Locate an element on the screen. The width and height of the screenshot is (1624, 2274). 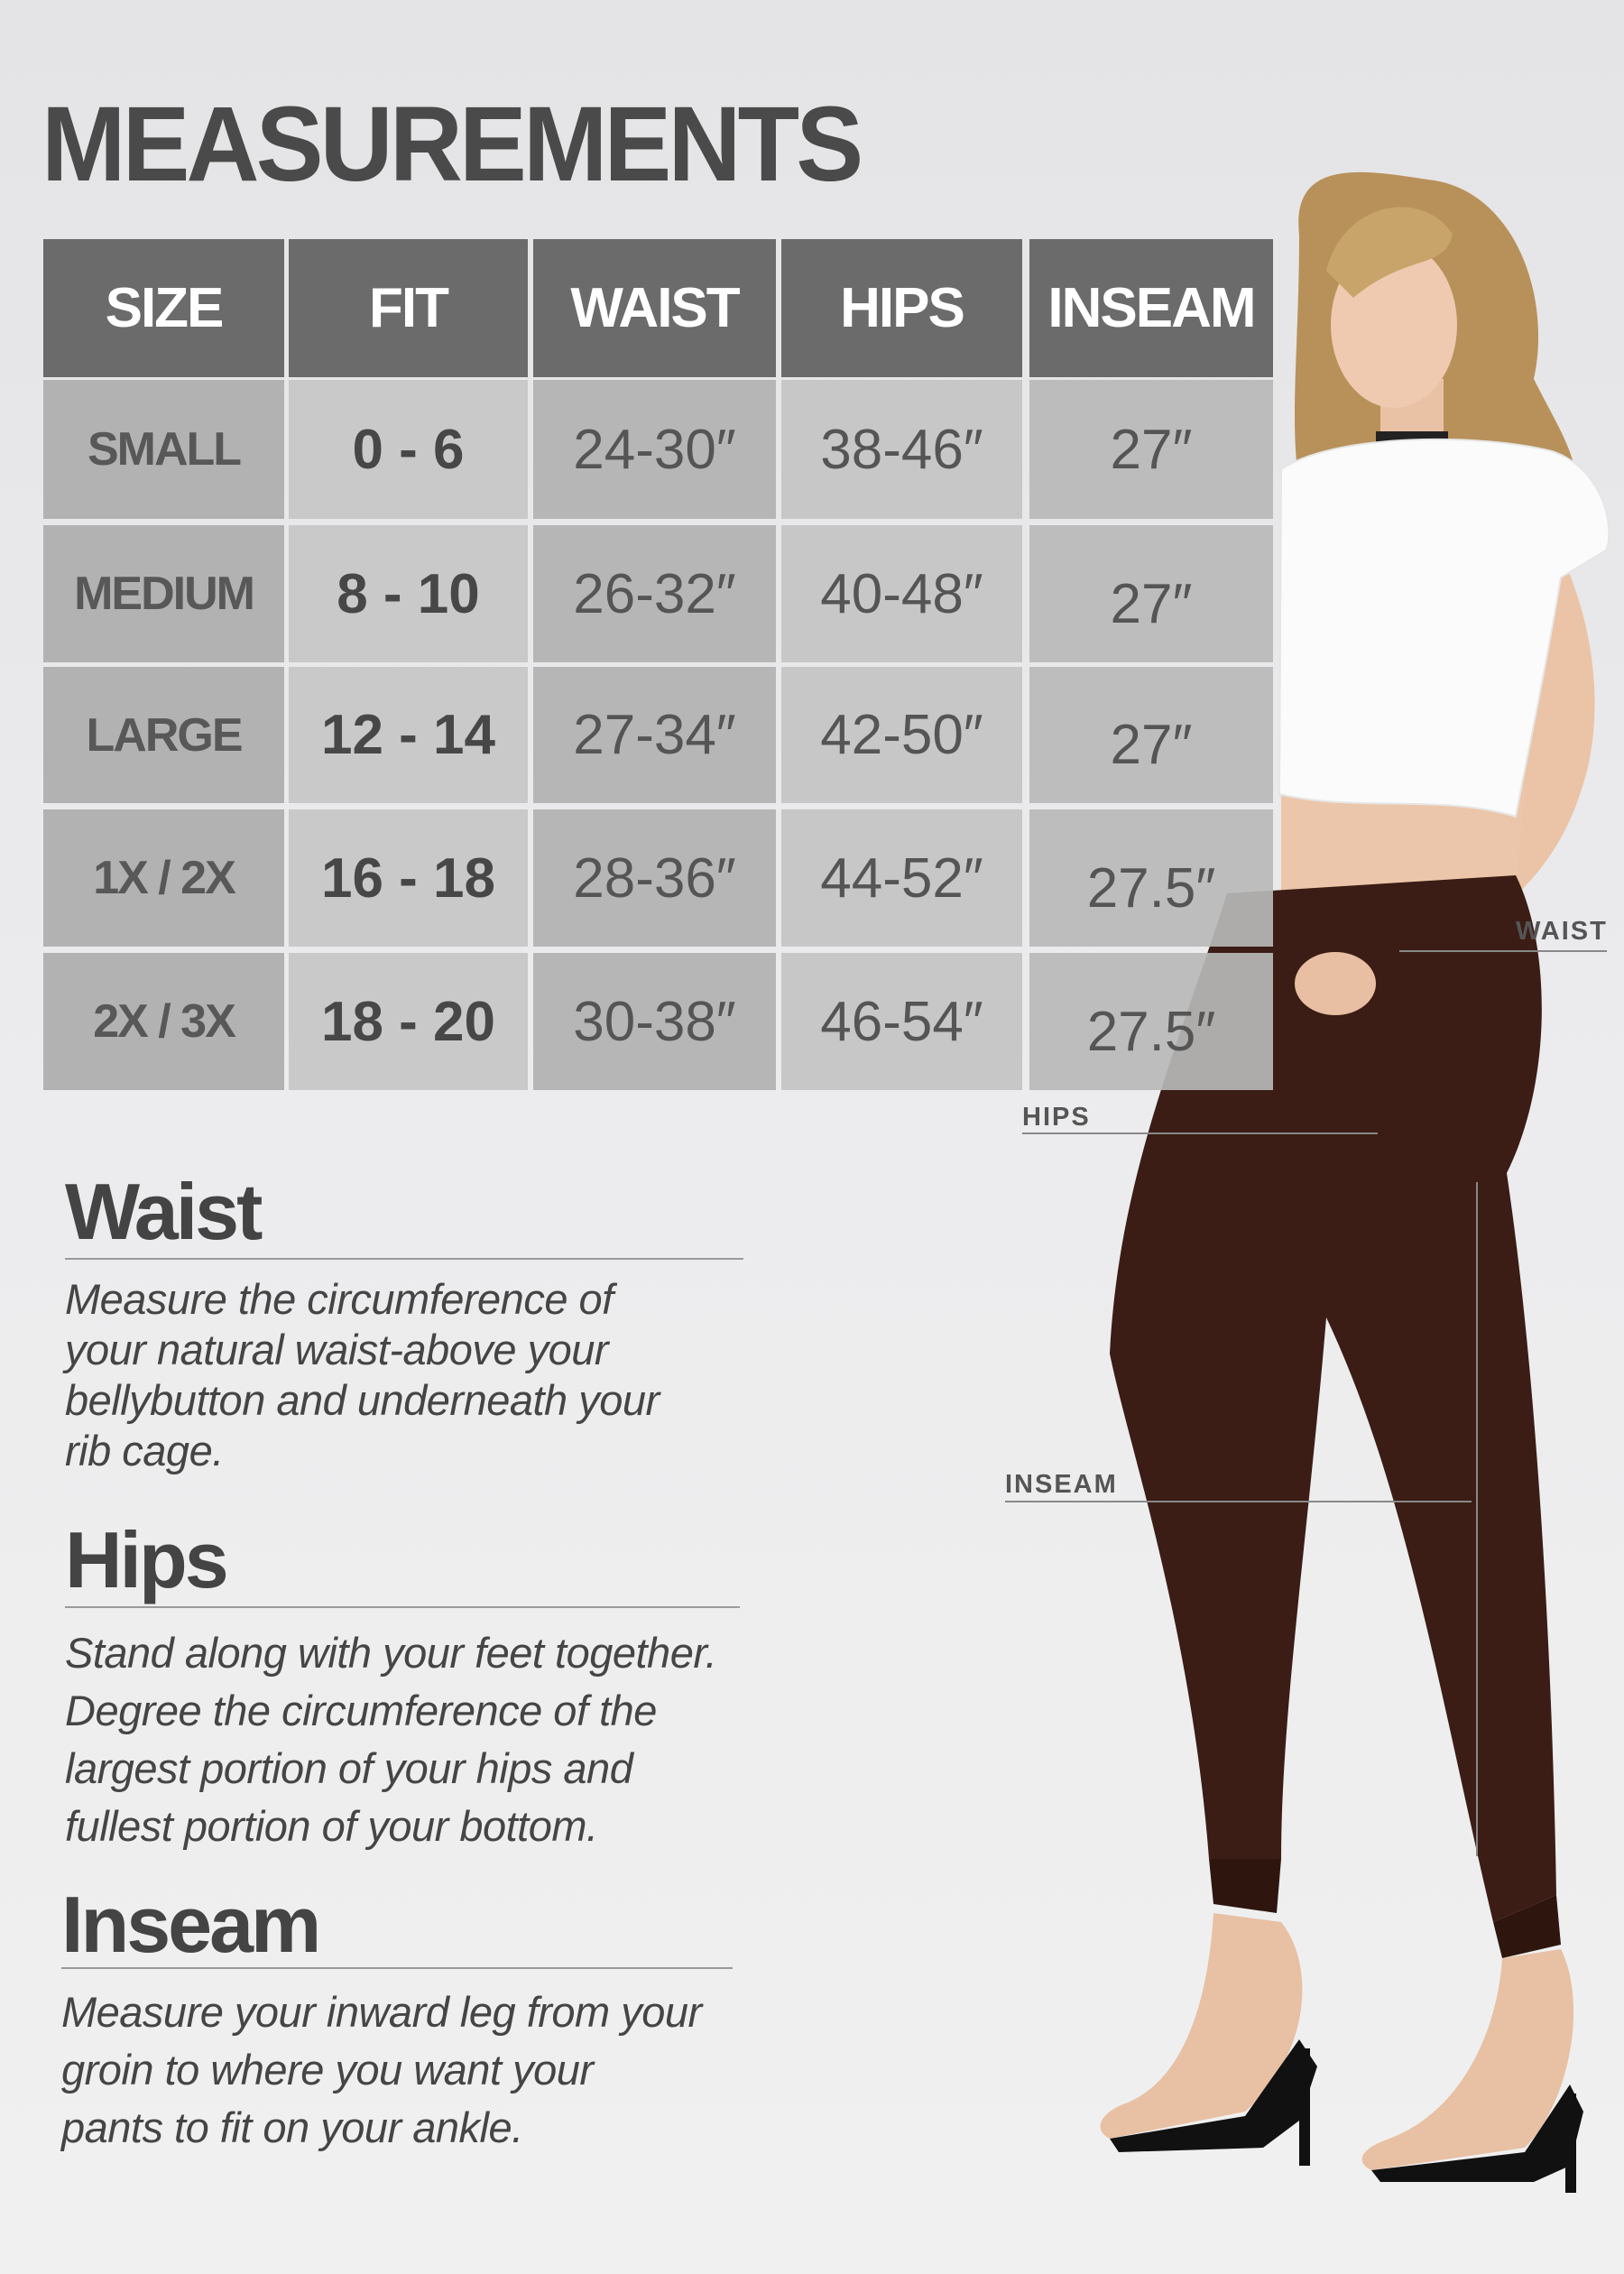
cell-waist: 26-32″ is located at coordinates (655, 593).